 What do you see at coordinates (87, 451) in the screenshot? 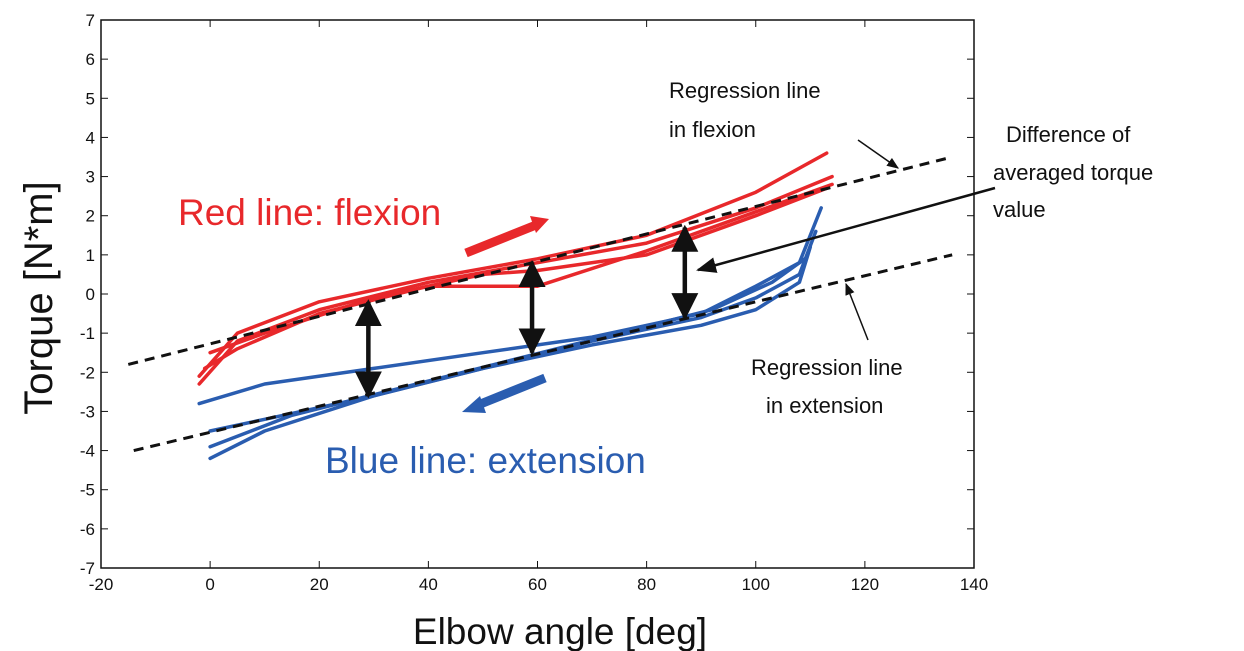
I see `y-tick-label: -4` at bounding box center [87, 451].